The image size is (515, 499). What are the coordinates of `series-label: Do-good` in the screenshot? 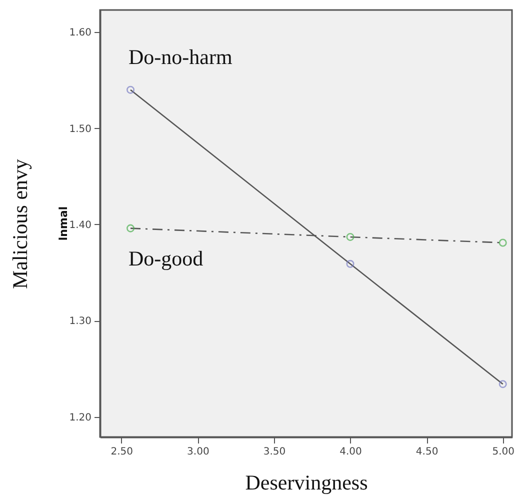 It's located at (166, 258).